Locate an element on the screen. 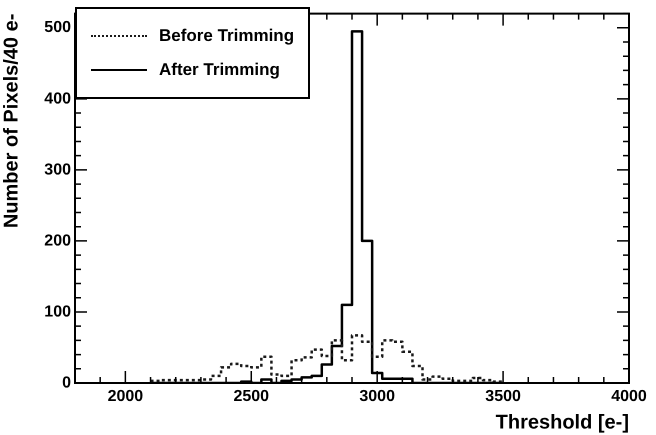 This screenshot has width=656, height=435. y-tick-label: 500 is located at coordinates (58, 27).